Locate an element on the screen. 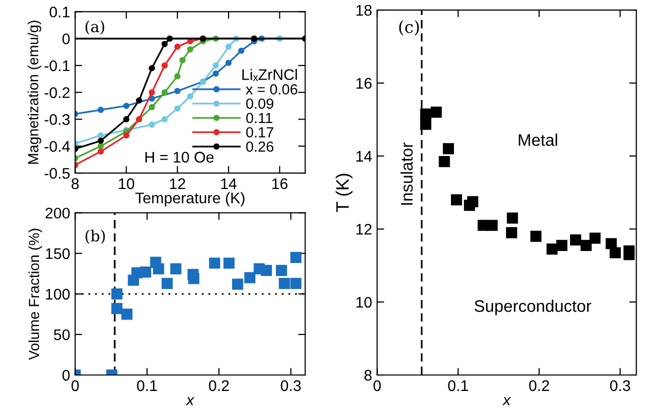  annotation: Superconductor is located at coordinates (533, 308).